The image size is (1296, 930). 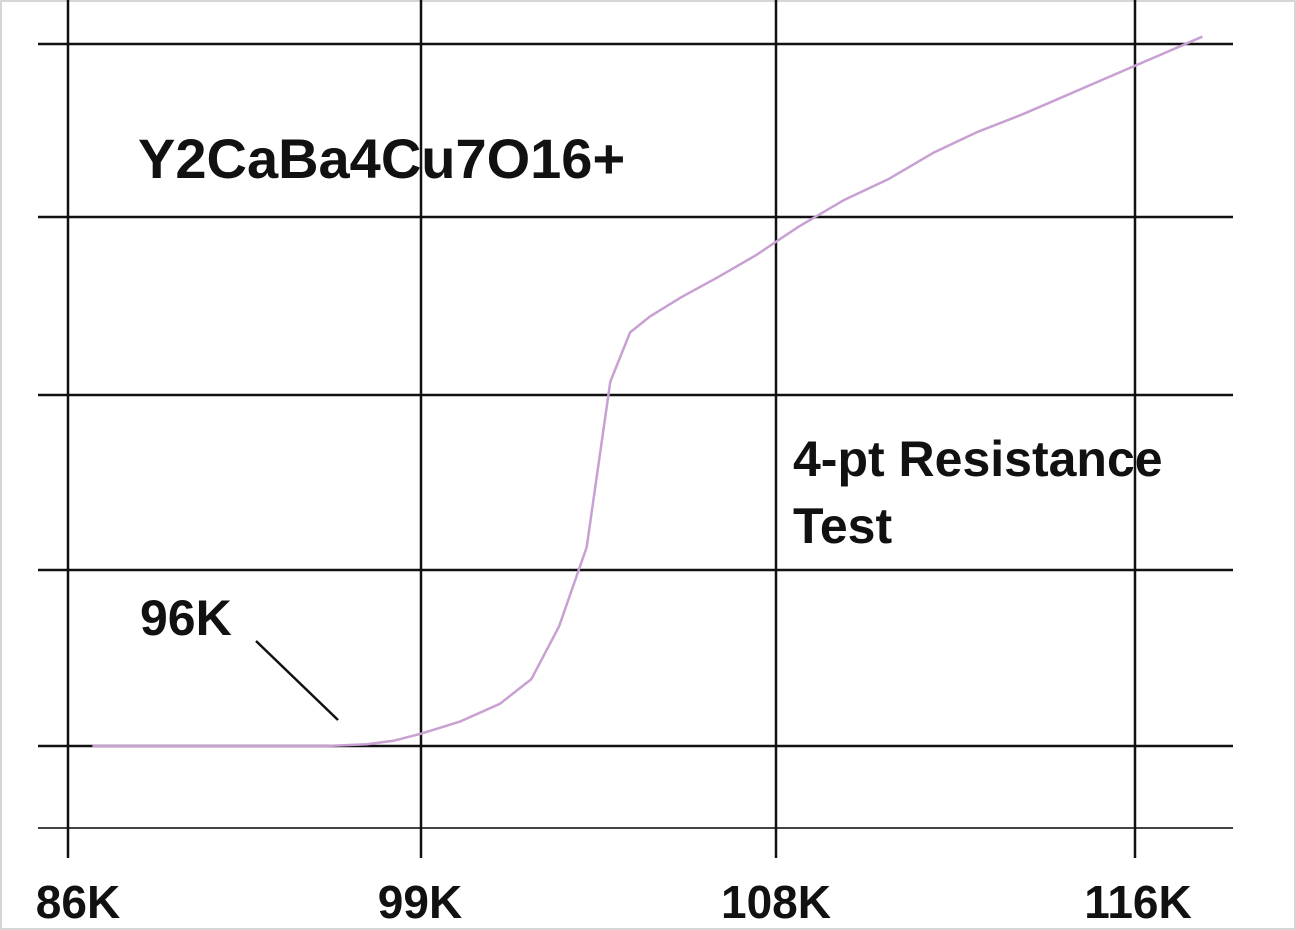 What do you see at coordinates (614, 902) in the screenshot?
I see `x-axis-tick-labels: 86K 99K 108K 116K` at bounding box center [614, 902].